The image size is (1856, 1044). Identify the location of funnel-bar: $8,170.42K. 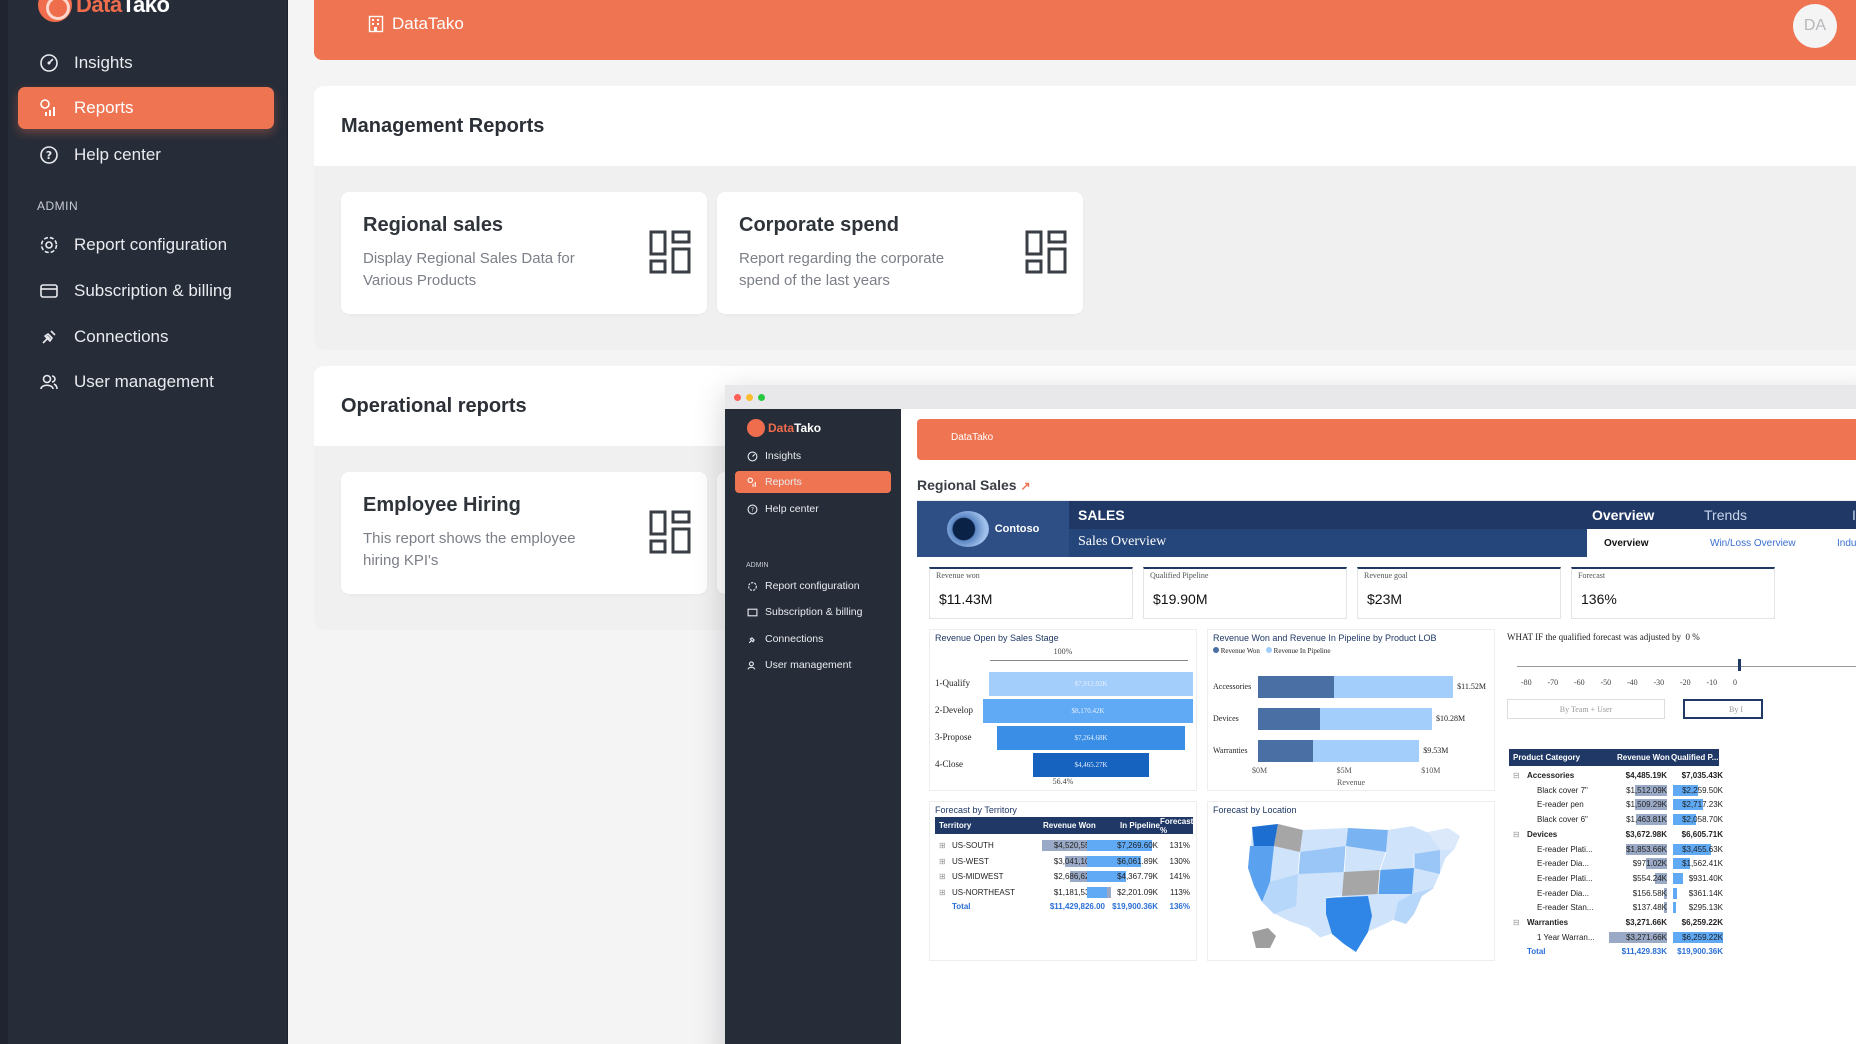
(1088, 711).